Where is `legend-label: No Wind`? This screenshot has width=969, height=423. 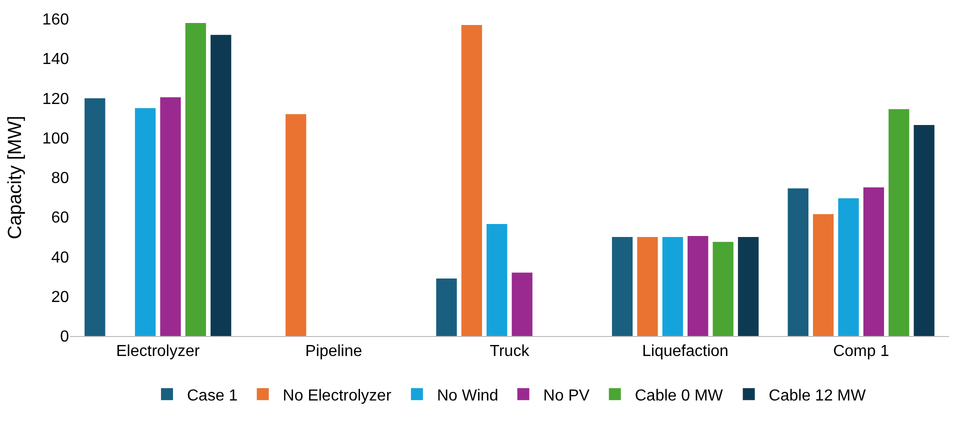 legend-label: No Wind is located at coordinates (467, 395).